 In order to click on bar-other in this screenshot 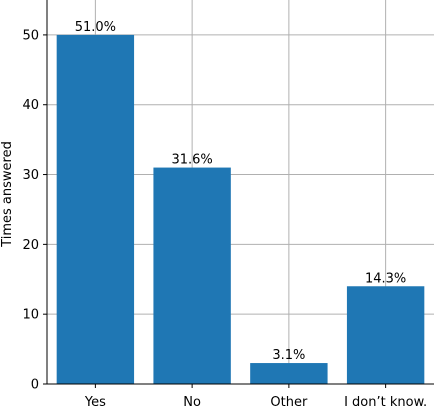, I will do `click(289, 373)`.